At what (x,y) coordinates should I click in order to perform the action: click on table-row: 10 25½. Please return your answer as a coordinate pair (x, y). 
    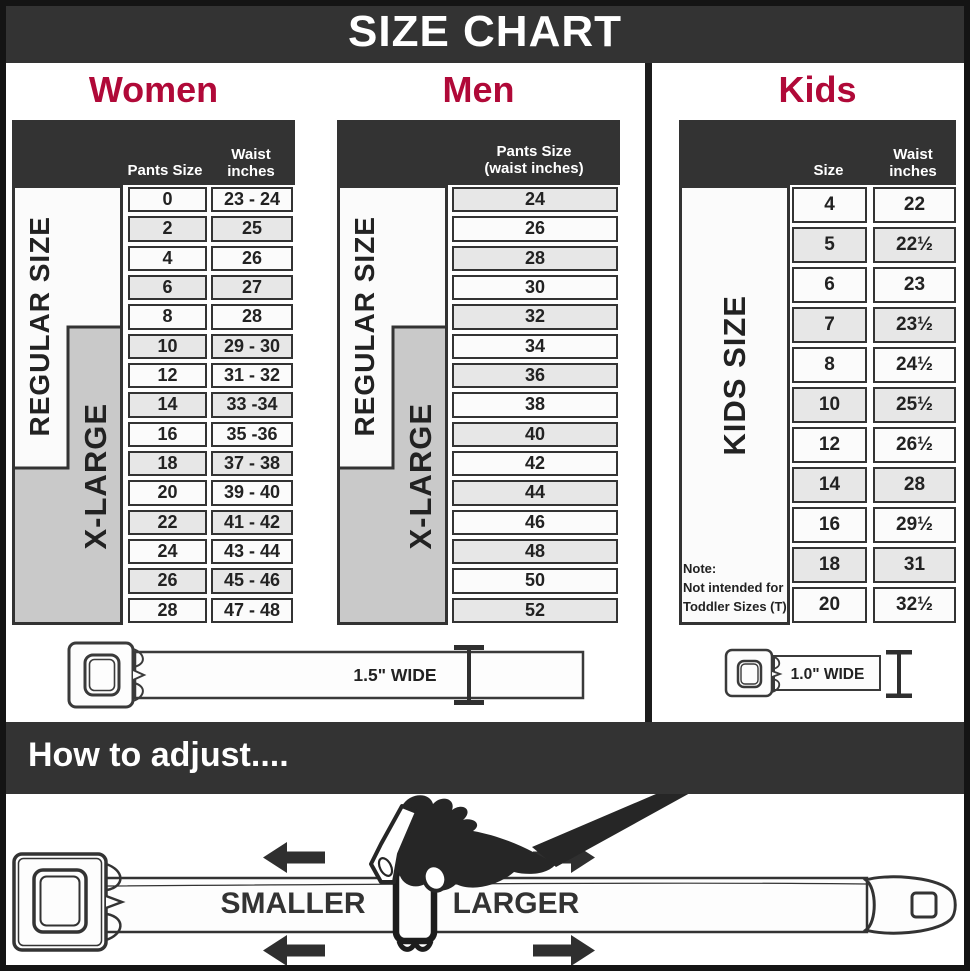
    Looking at the image, I should click on (874, 405).